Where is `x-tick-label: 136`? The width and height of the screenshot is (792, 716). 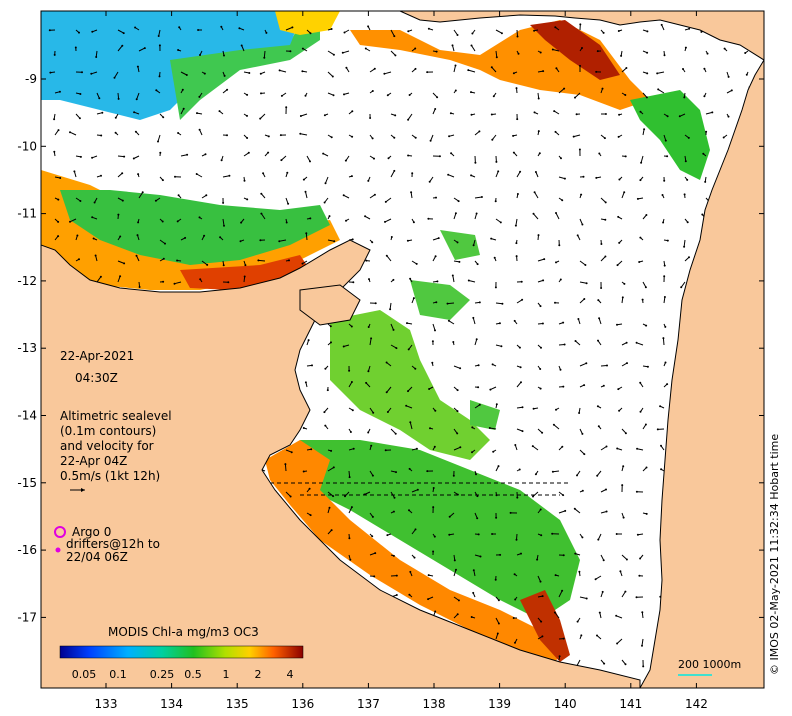
x-tick-label: 136 is located at coordinates (302, 704).